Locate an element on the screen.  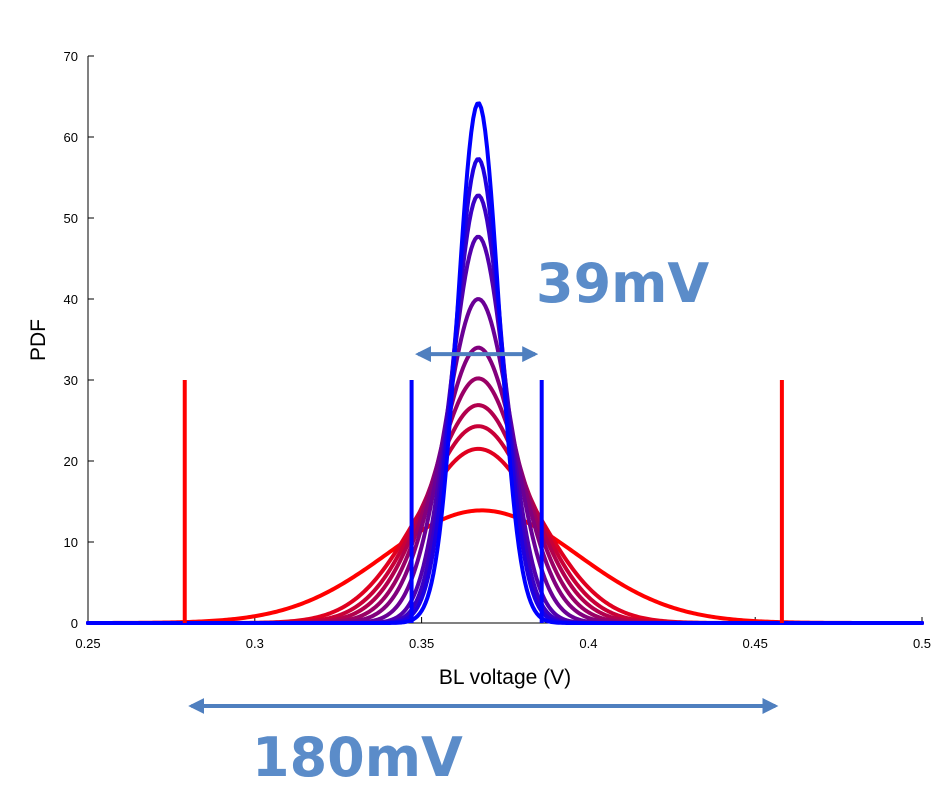
x-tick-label: 0.45 is located at coordinates (755, 643).